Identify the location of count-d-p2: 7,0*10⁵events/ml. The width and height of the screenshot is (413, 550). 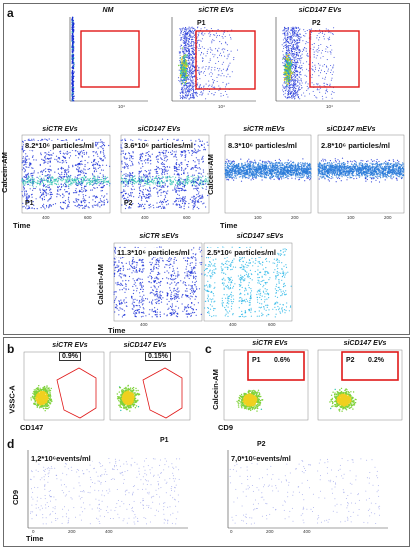
(261, 458).